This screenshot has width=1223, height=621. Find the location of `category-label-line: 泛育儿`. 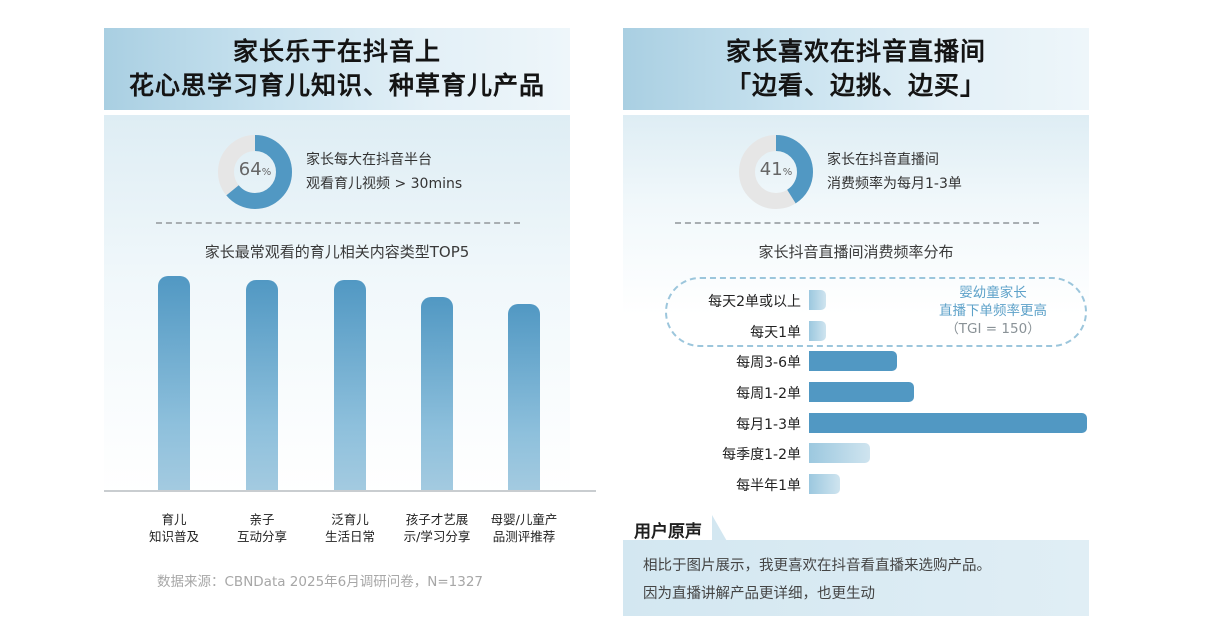

category-label-line: 泛育儿 is located at coordinates (350, 519).